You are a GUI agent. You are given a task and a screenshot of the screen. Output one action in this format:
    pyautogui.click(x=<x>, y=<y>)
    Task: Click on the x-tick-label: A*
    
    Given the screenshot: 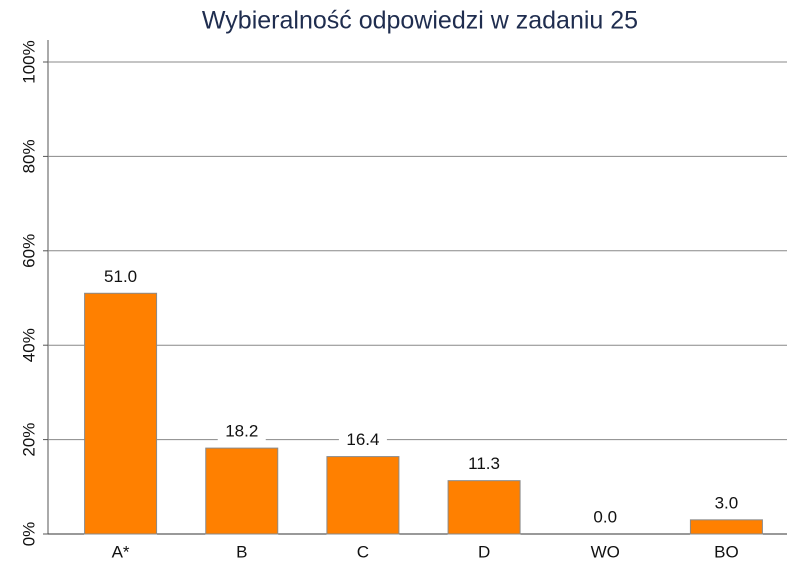 What is the action you would take?
    pyautogui.click(x=121, y=551)
    